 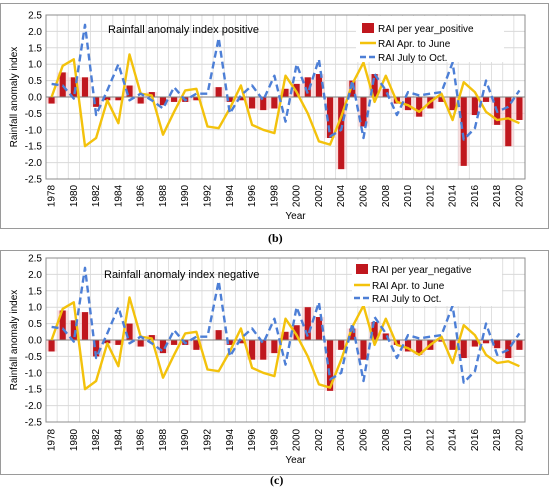 I want to click on panel-b-label: (b), so click(x=275, y=238).